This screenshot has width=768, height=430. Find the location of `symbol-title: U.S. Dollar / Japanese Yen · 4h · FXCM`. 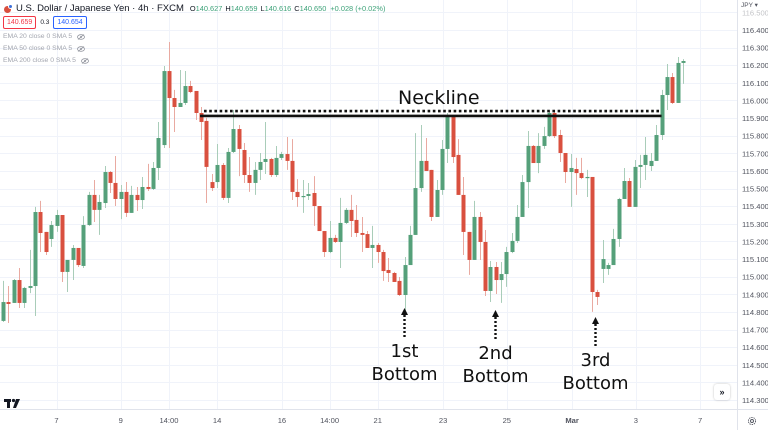

symbol-title: U.S. Dollar / Japanese Yen · 4h · FXCM is located at coordinates (100, 8).